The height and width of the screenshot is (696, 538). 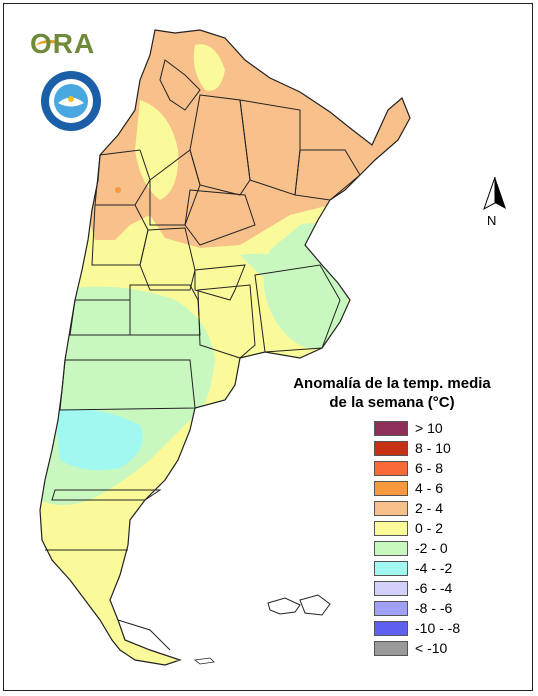 I want to click on legend-item: 2 - 4, so click(x=408, y=508).